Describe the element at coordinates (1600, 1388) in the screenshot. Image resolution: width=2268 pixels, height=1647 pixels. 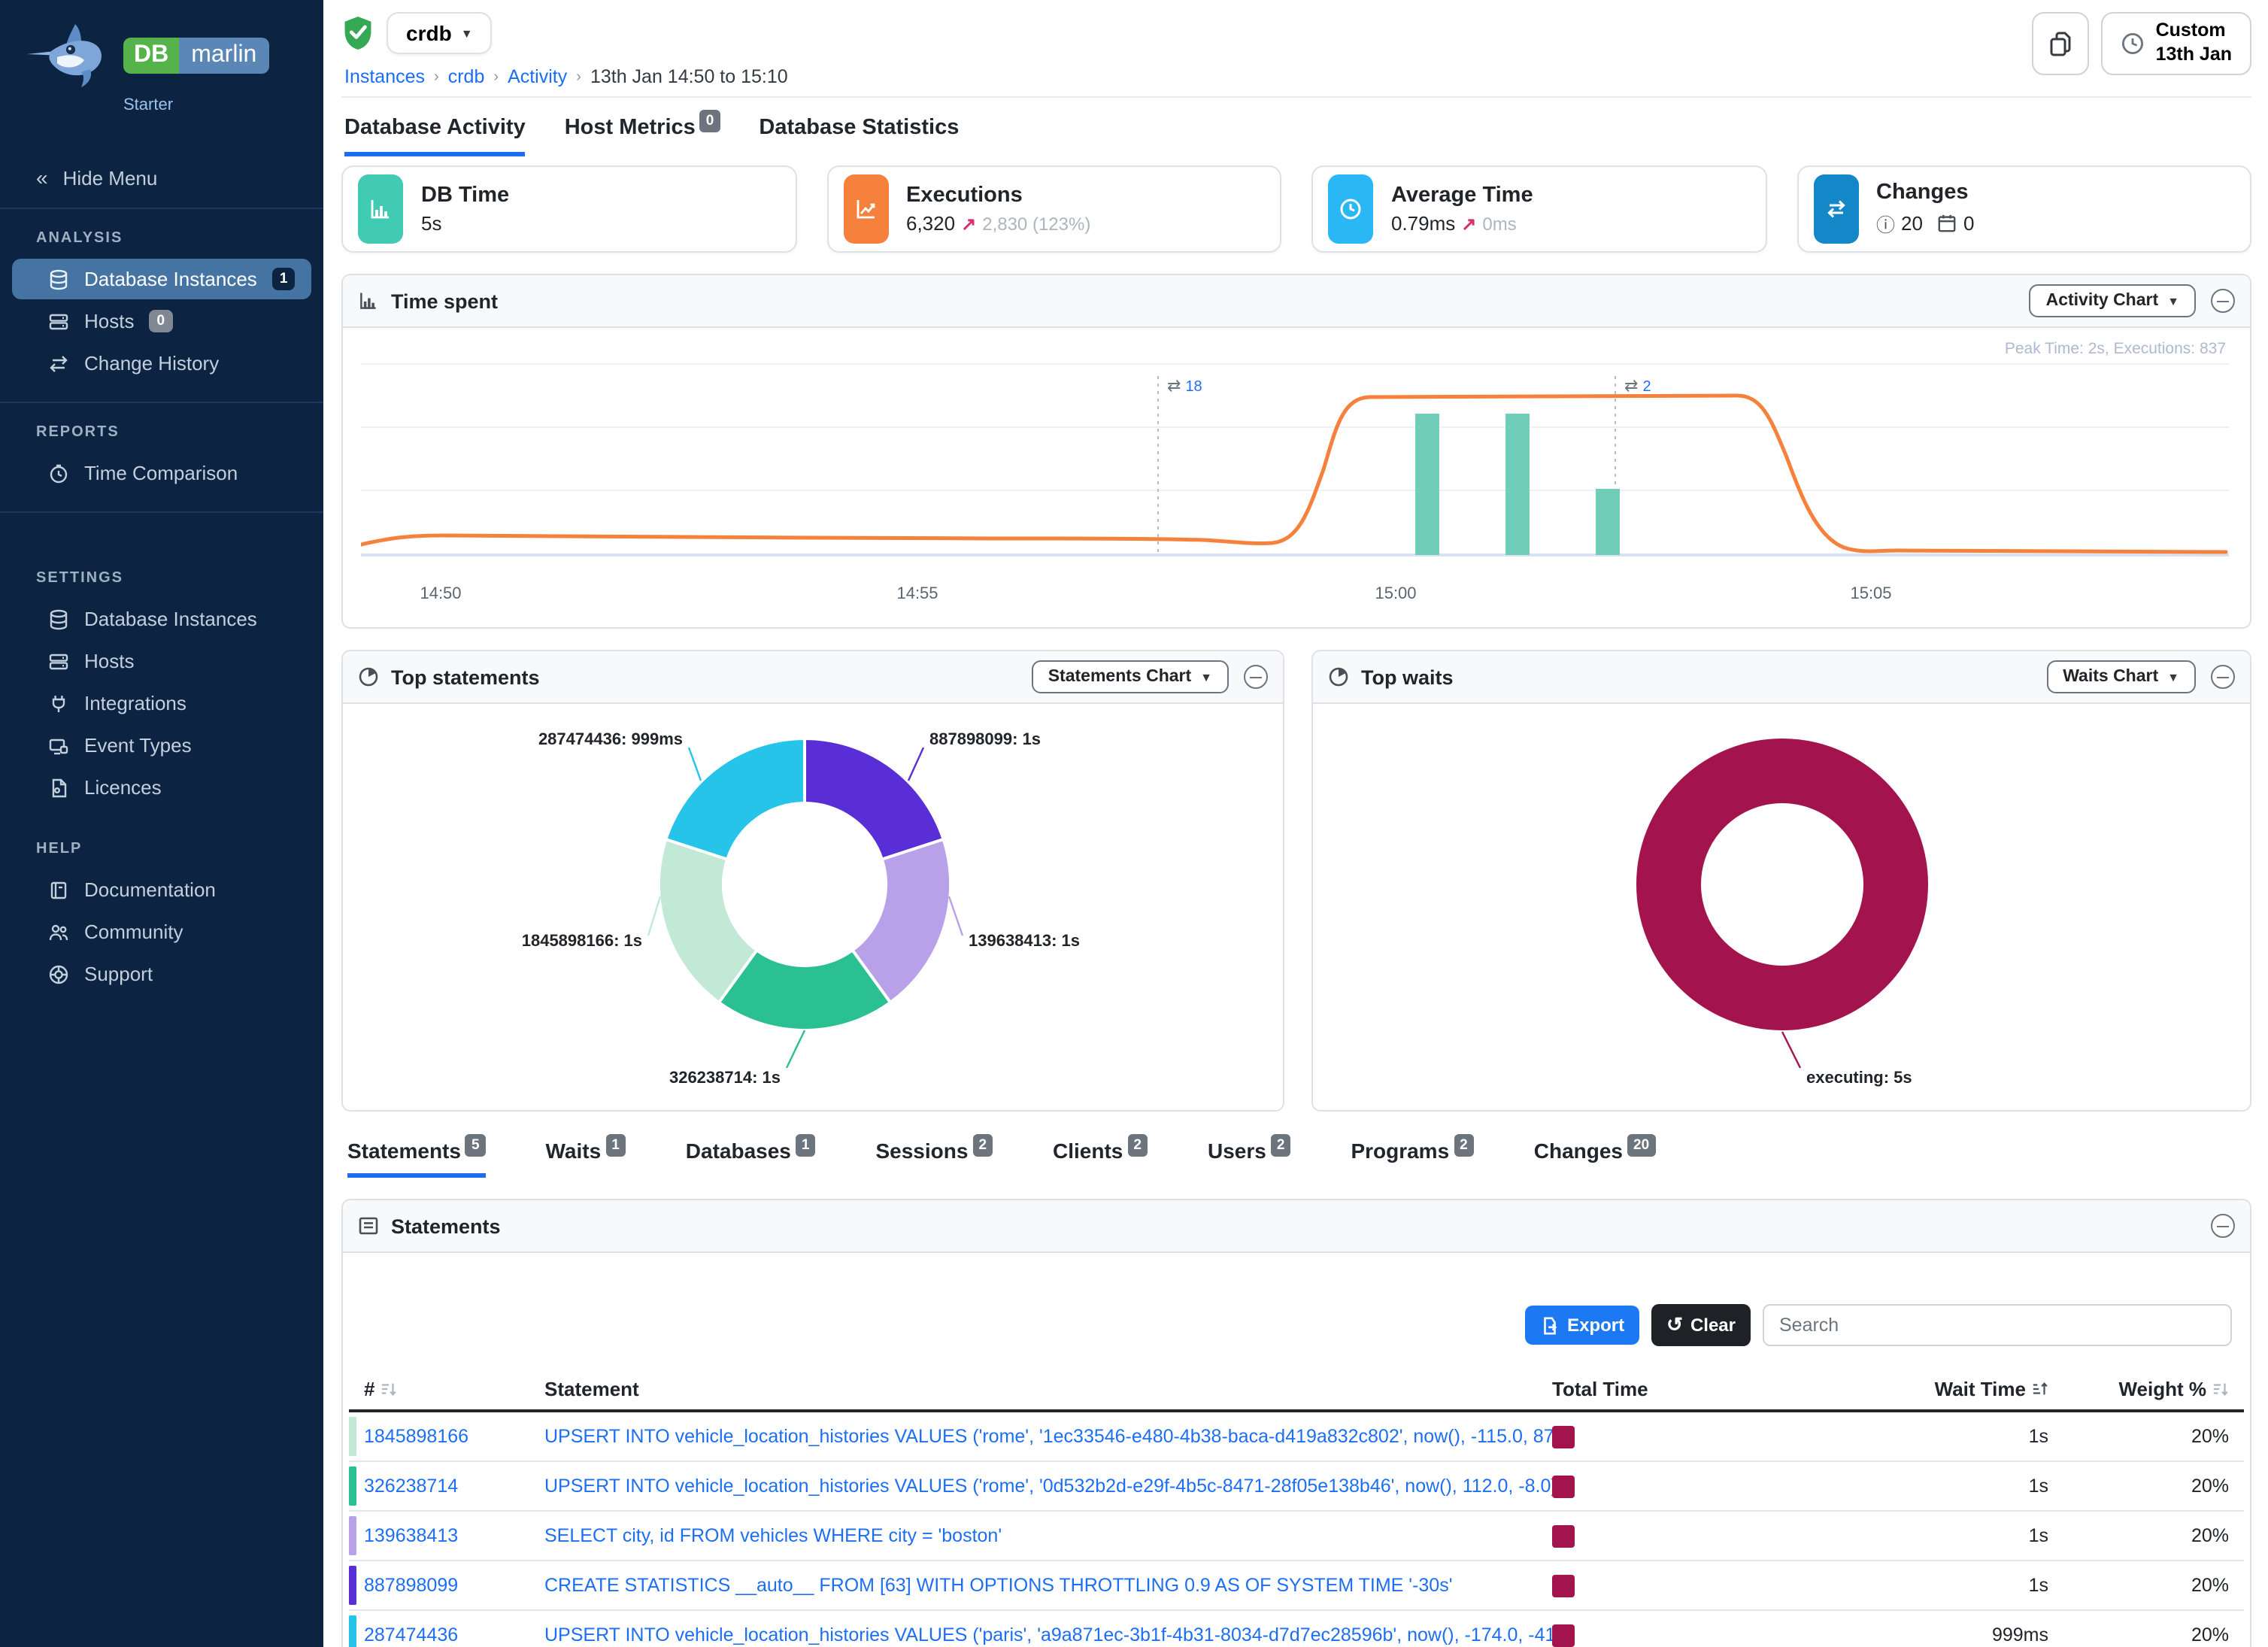
I see `col-header-total-time: Total Time` at that location.